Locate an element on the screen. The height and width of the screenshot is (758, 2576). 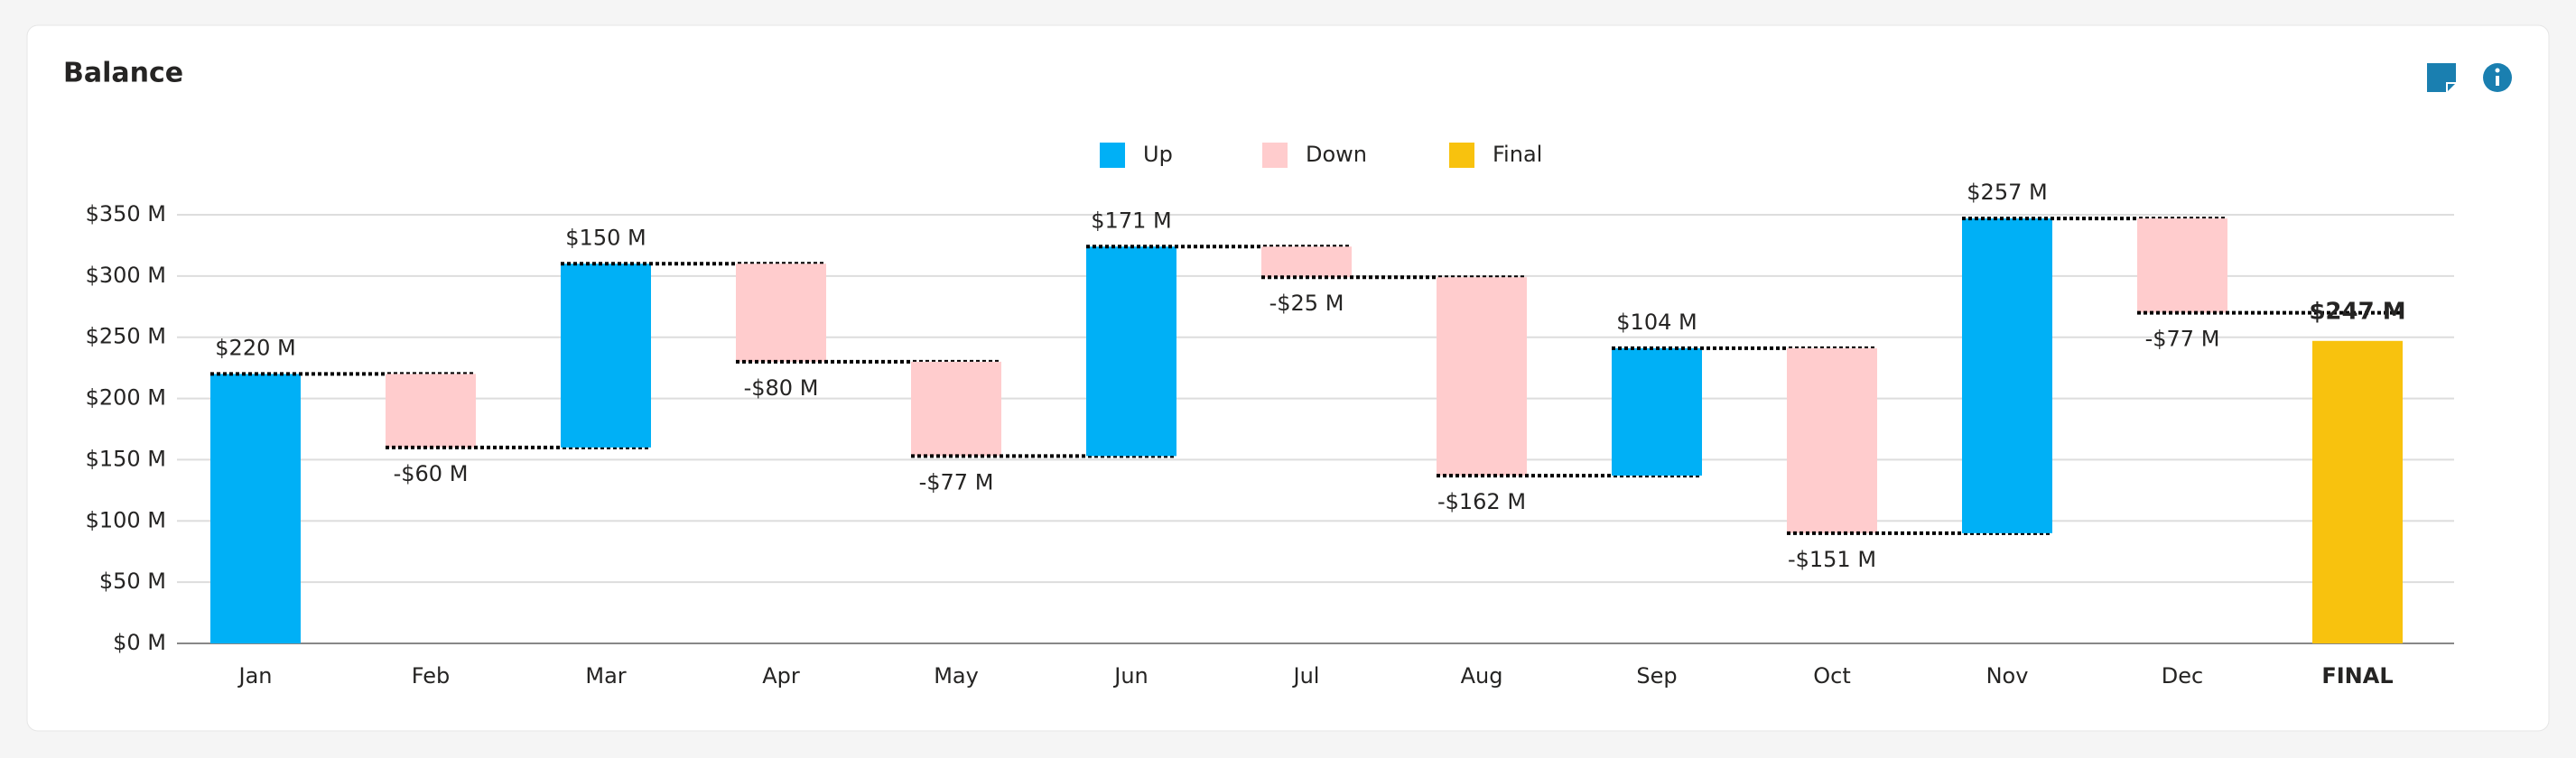
value-label: $247 M is located at coordinates (2357, 312).